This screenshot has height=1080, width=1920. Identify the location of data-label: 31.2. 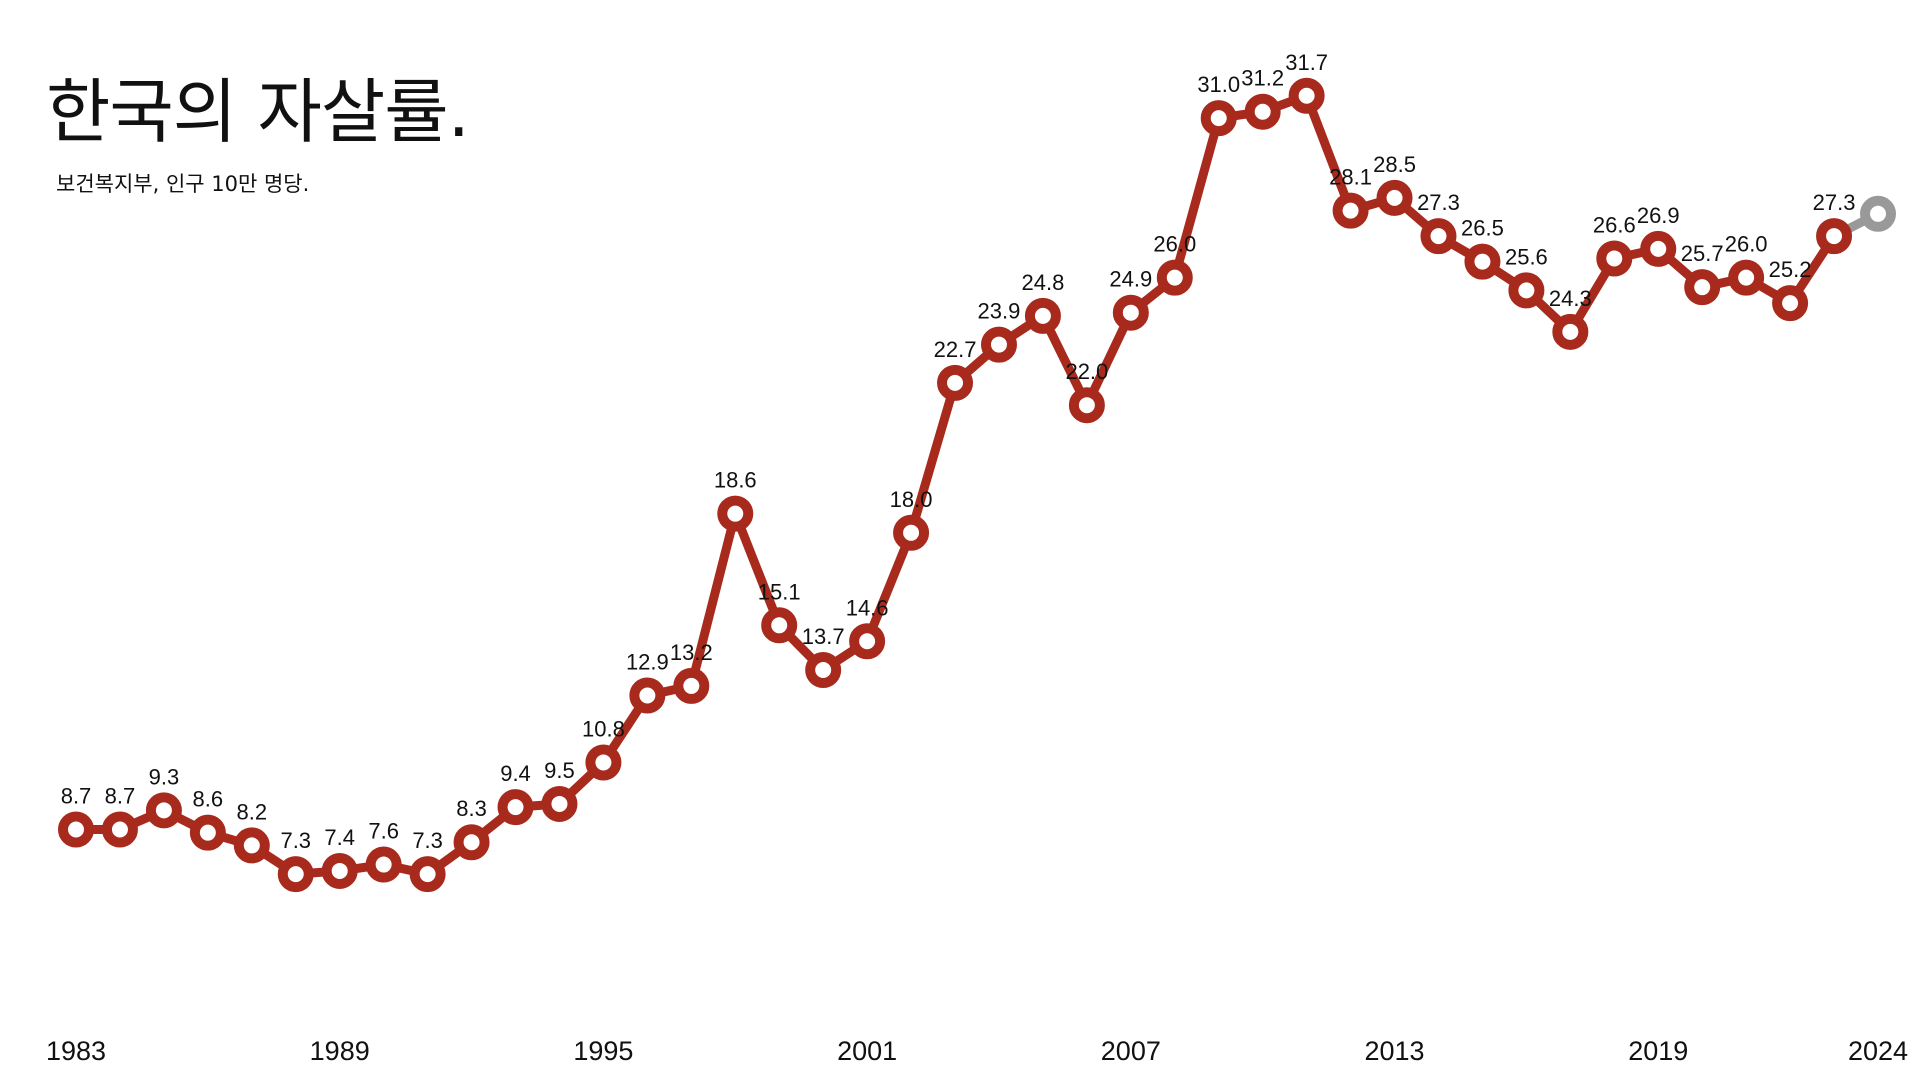
(1262, 78).